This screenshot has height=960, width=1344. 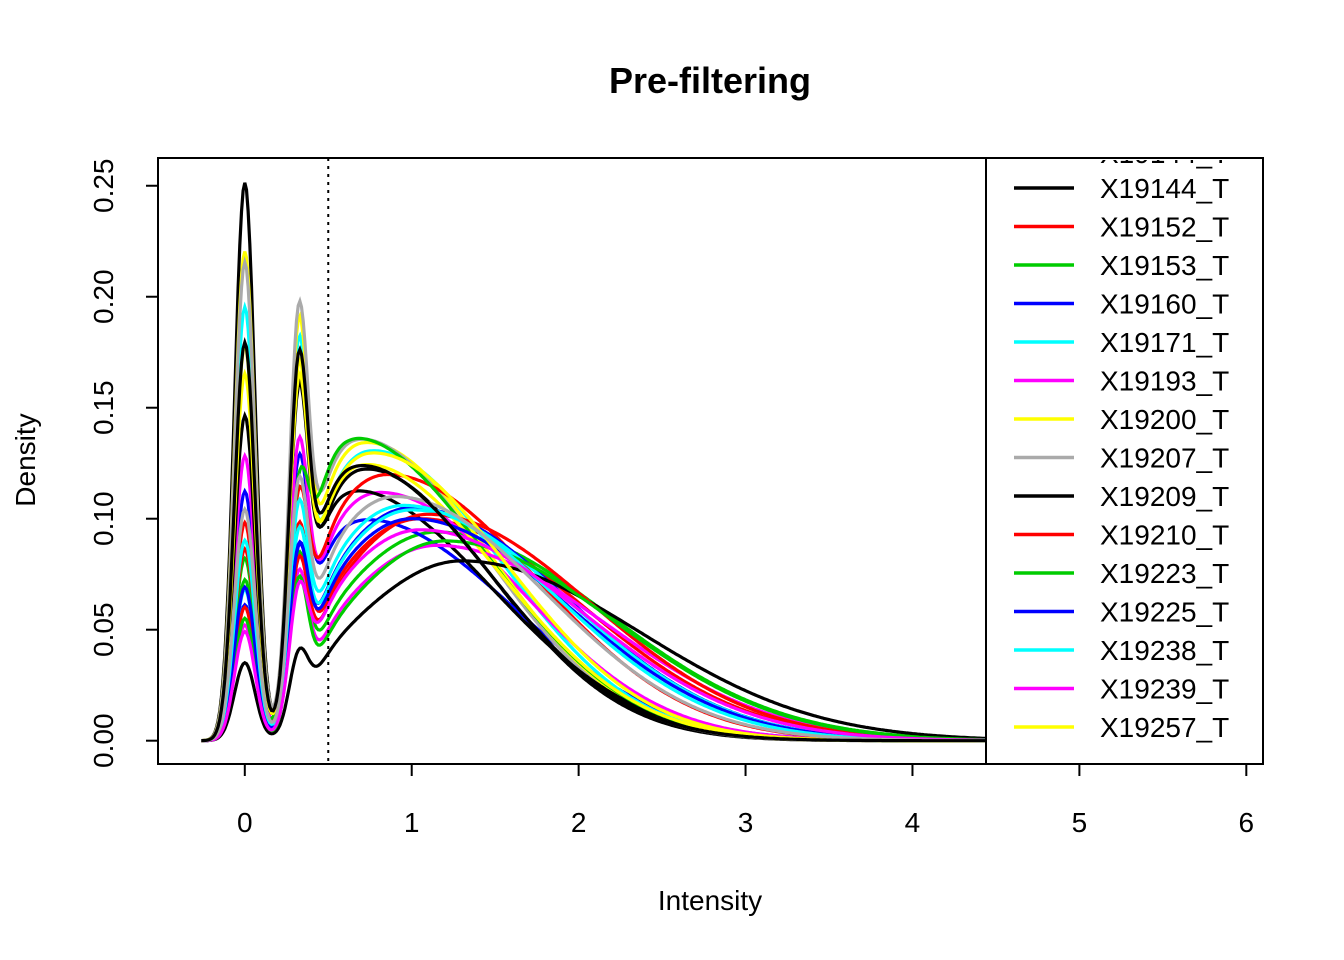 What do you see at coordinates (1164, 727) in the screenshot?
I see `legend-label: X19257_T` at bounding box center [1164, 727].